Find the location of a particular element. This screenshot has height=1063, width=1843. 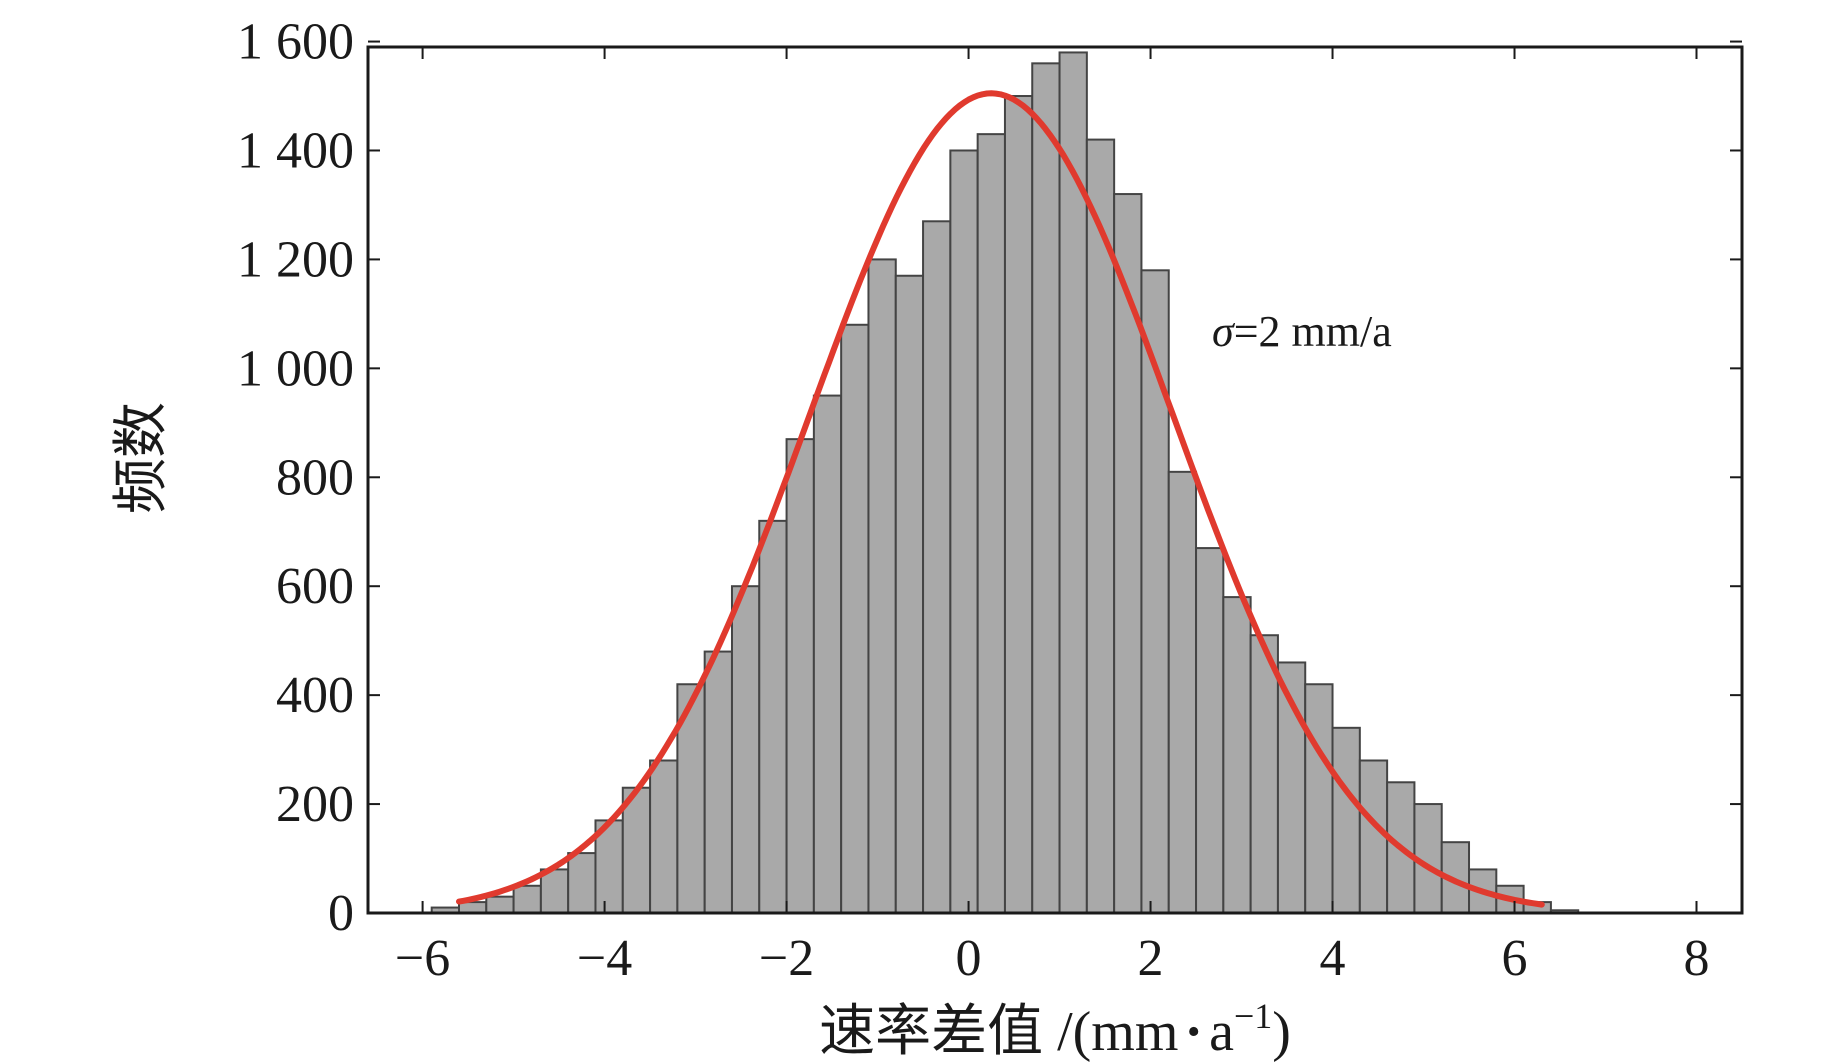

y-tick-label: 400 is located at coordinates (315, 695).